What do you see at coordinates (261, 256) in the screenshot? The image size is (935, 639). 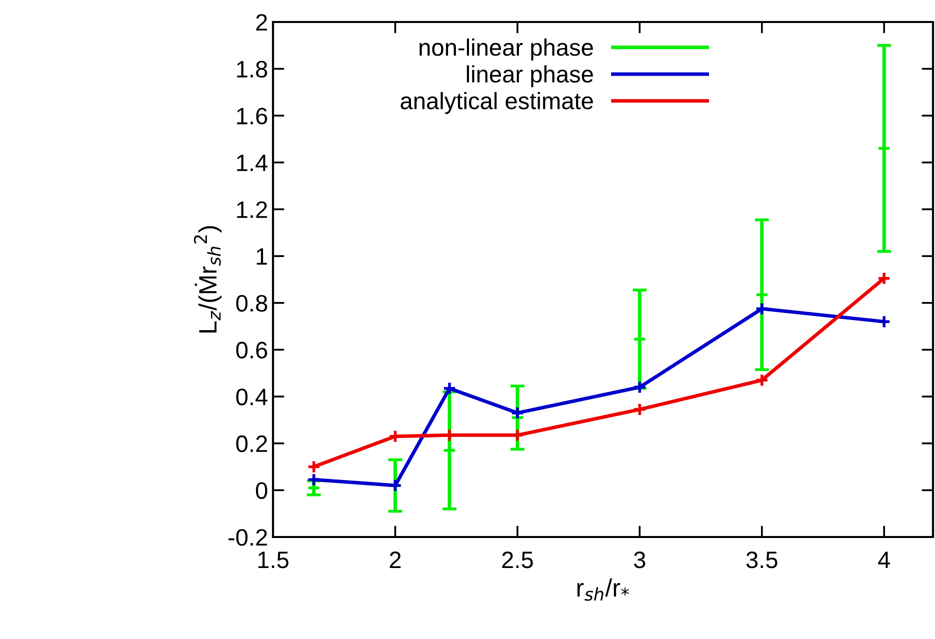 I see `y-tick-label: 1` at bounding box center [261, 256].